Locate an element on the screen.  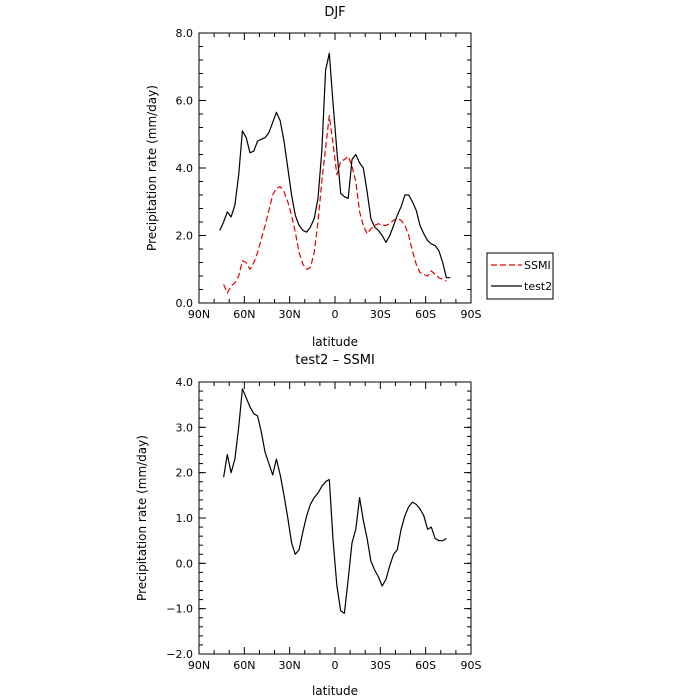
bottom-xtick-label: 90N is located at coordinates (199, 665).